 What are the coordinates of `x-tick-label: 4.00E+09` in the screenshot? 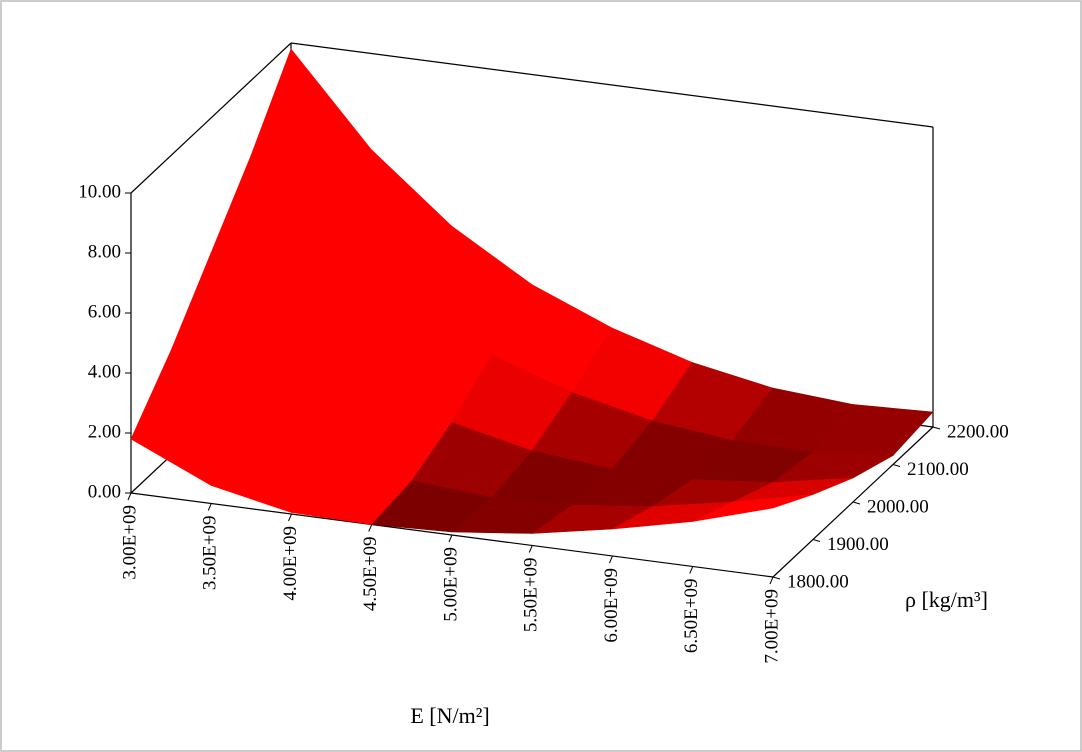 It's located at (290, 563).